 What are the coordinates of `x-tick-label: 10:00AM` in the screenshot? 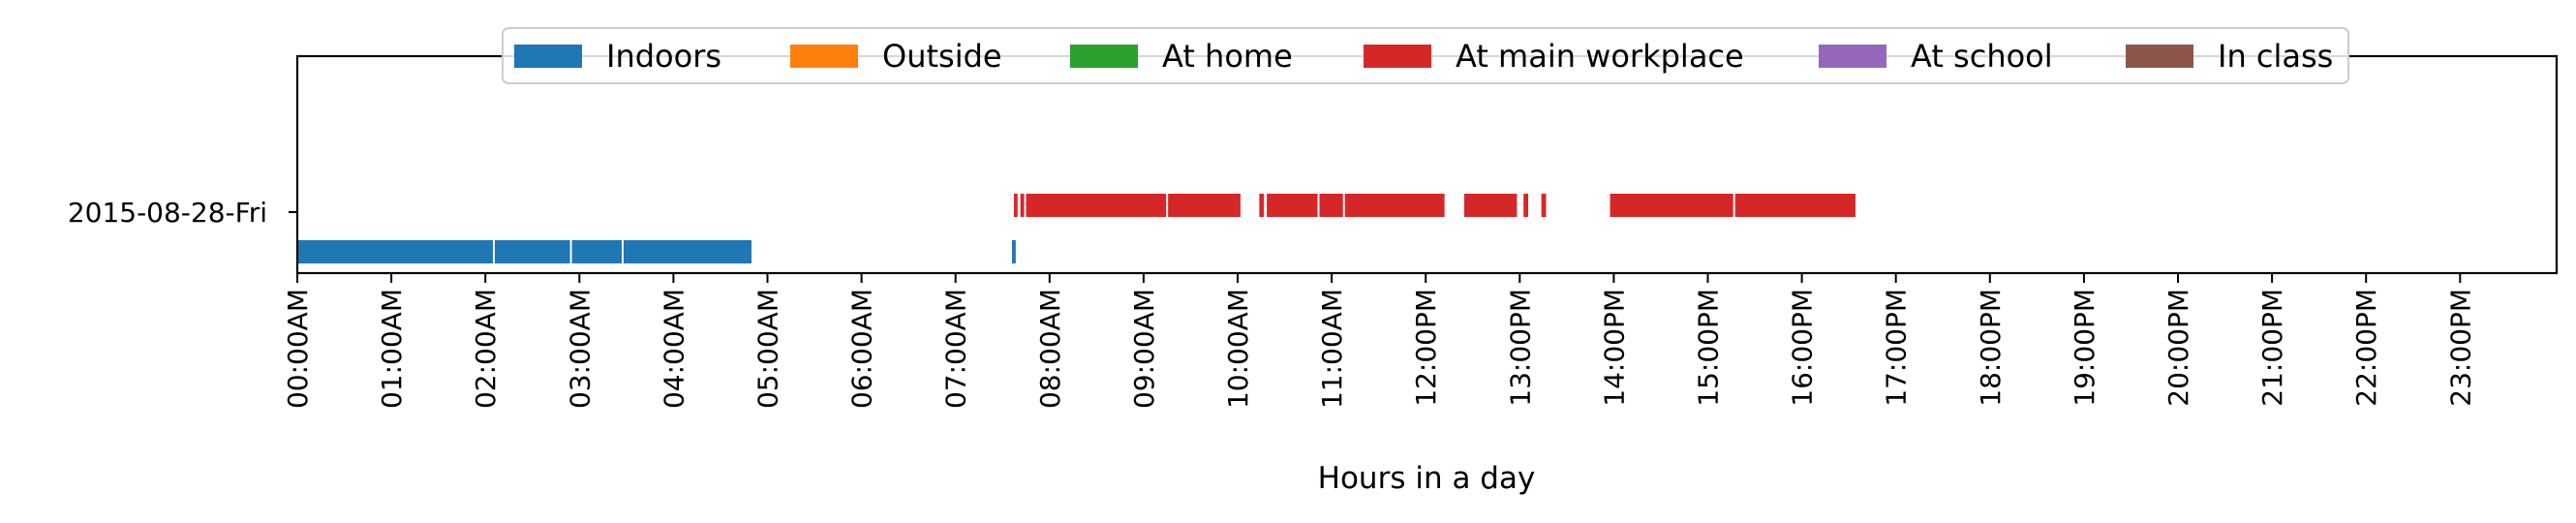 It's located at (1238, 349).